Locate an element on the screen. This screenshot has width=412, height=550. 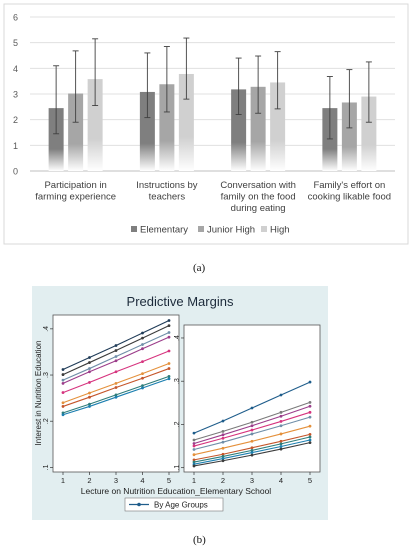
x-category-label: cooking likable food is located at coordinates (349, 197).